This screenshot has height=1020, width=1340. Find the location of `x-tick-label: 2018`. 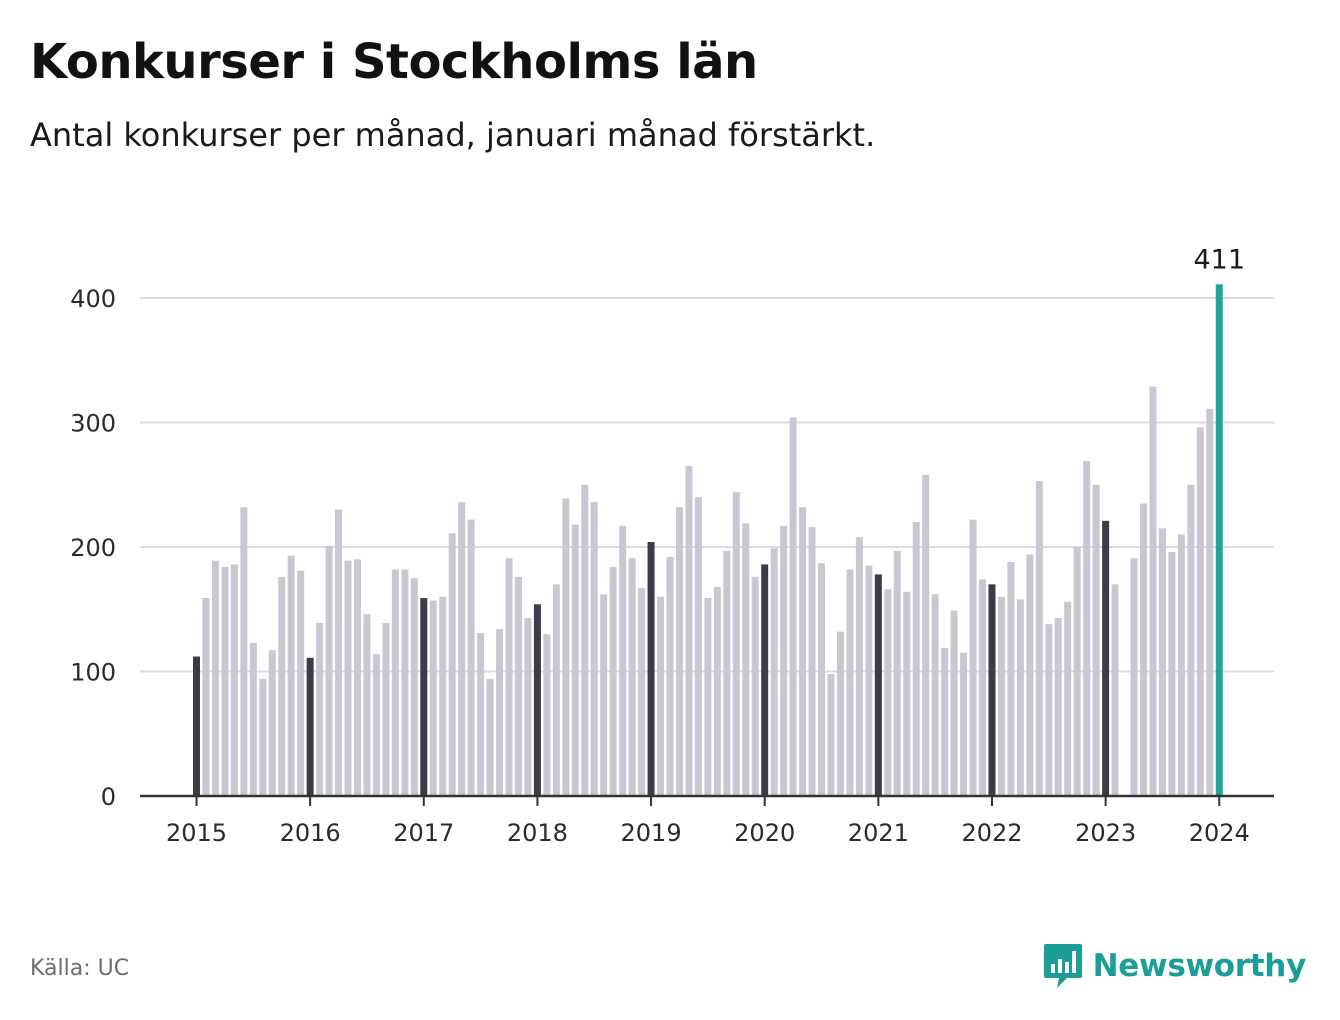

x-tick-label: 2018 is located at coordinates (537, 833).